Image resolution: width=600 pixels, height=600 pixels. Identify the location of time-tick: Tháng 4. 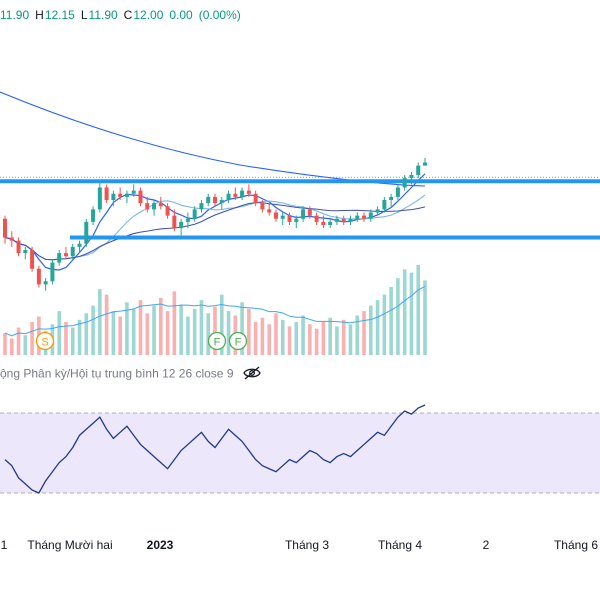
(400, 545).